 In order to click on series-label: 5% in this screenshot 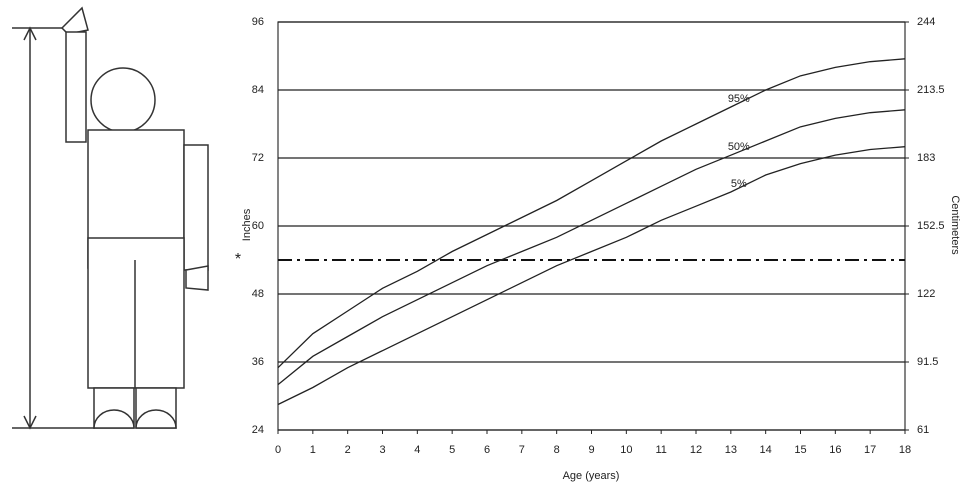, I will do `click(739, 184)`.